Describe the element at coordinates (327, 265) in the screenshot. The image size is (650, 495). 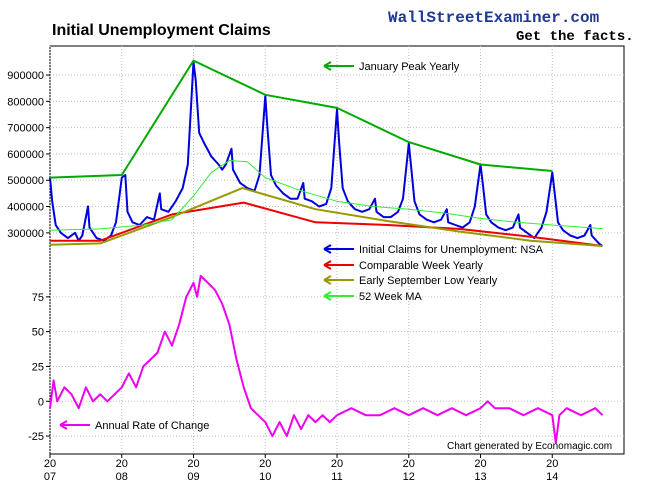
I see `legend-arrow-head-comparable-week-yearly` at that location.